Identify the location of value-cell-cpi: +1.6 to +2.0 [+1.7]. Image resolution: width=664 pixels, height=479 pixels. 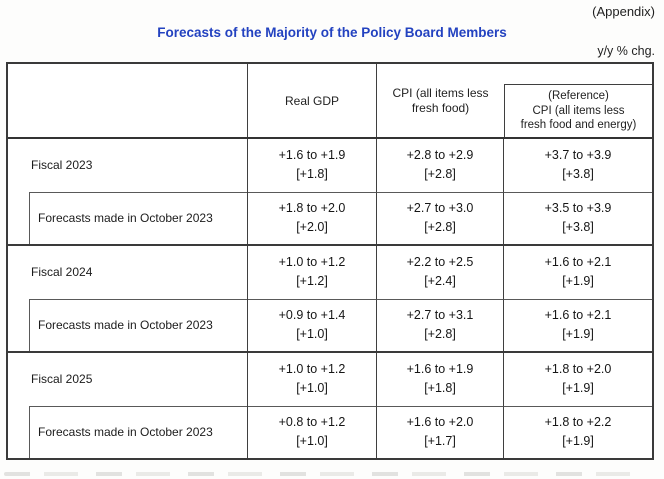
(440, 431).